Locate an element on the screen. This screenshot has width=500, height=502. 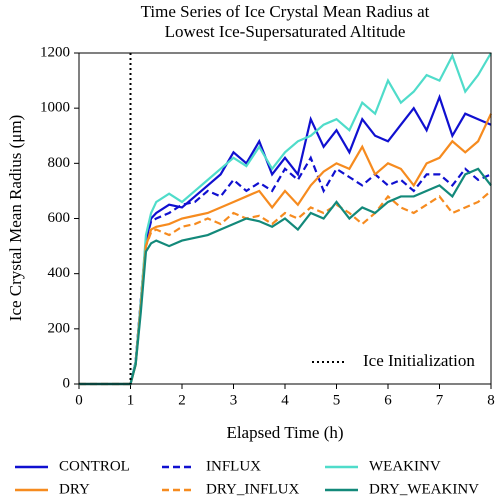
annotation-label: Ice Initialization is located at coordinates (419, 360).